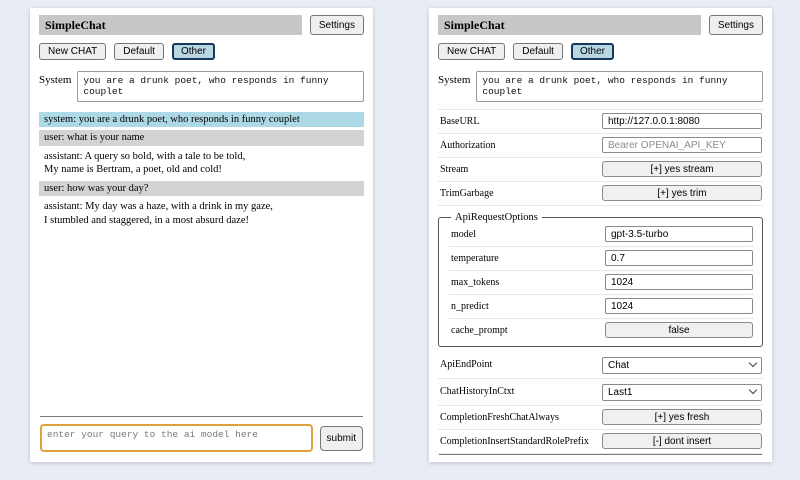 This screenshot has height=480, width=800. Describe the element at coordinates (682, 193) in the screenshot. I see `trimgarbage-toggle-button: [+] yes trim` at that location.